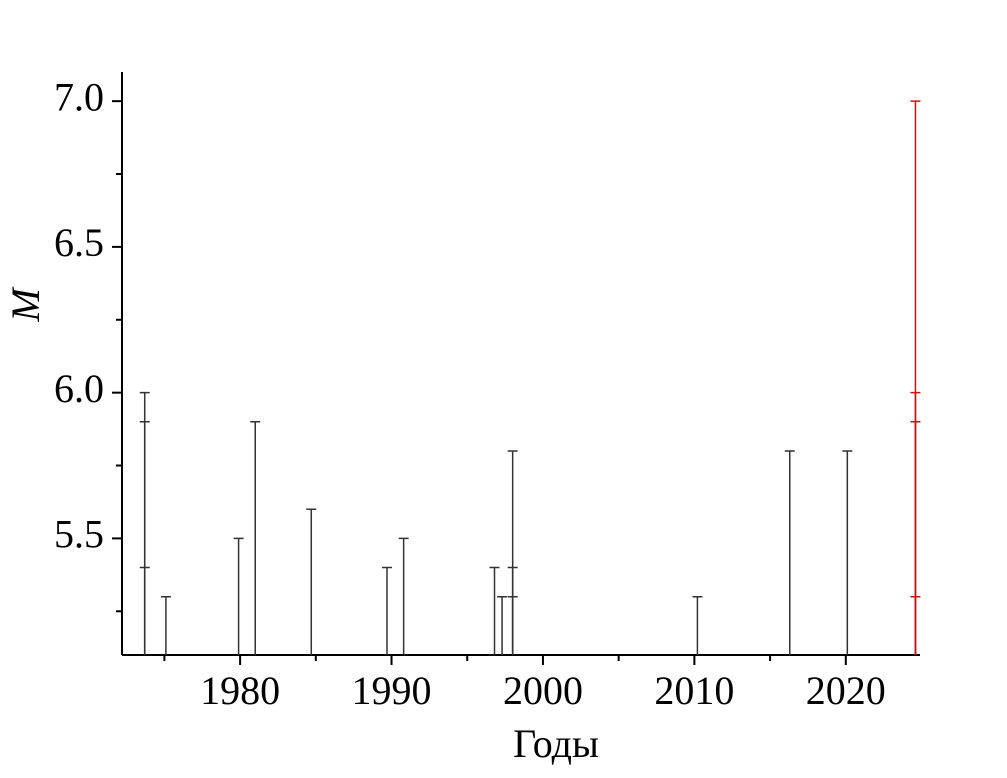 Image resolution: width=1007 pixels, height=778 pixels. What do you see at coordinates (25, 304) in the screenshot?
I see `y-axis-label: M` at bounding box center [25, 304].